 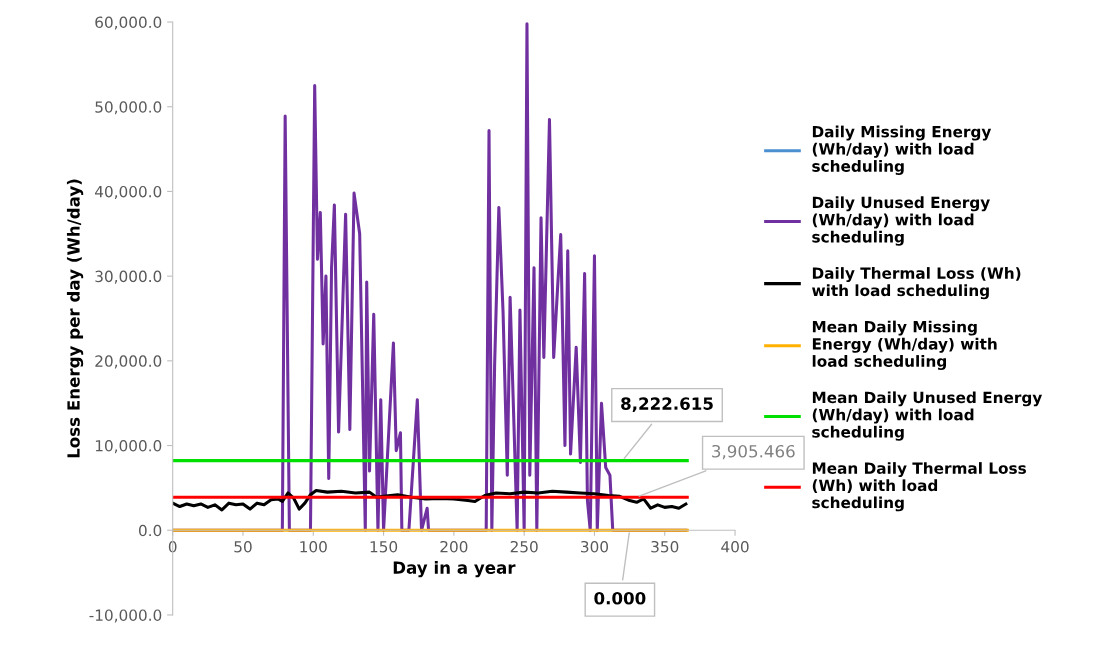 What do you see at coordinates (172, 546) in the screenshot?
I see `x-tick-label: 0` at bounding box center [172, 546].